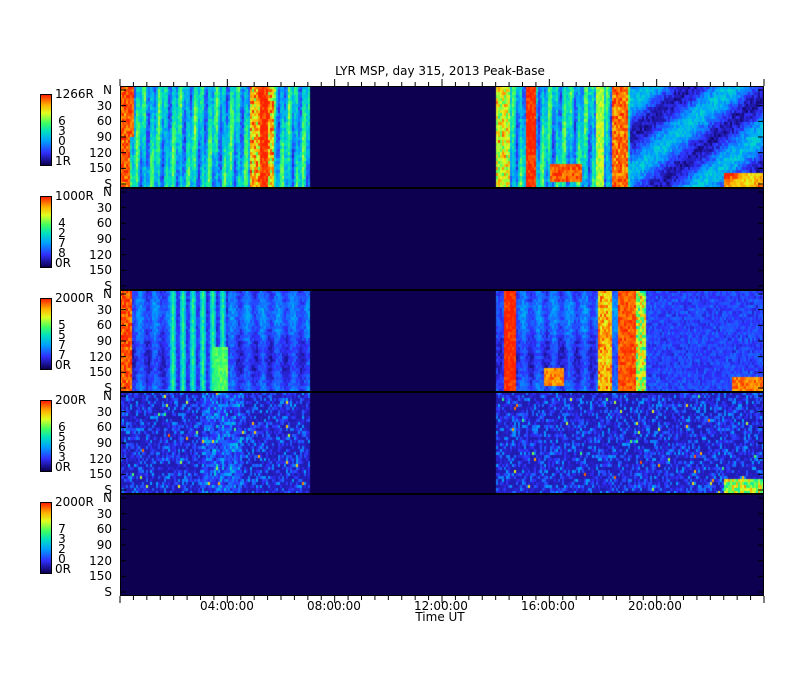 Image resolution: width=800 pixels, height=700 pixels. Describe the element at coordinates (334, 606) in the screenshot. I see `x-tick-label: 08:00:00` at that location.